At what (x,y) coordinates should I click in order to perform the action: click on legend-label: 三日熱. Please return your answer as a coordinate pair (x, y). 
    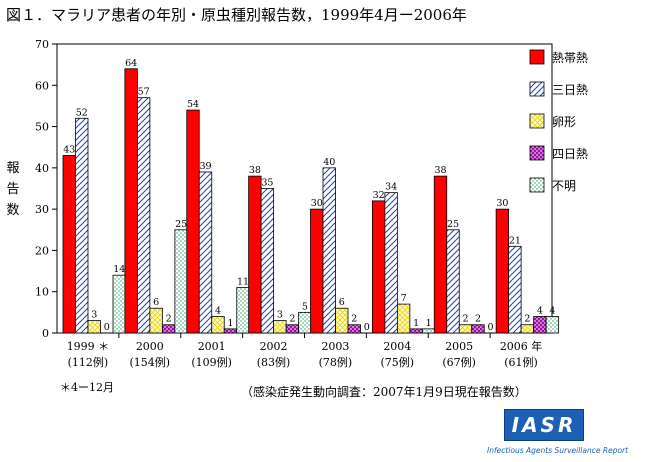
    Looking at the image, I should click on (570, 90).